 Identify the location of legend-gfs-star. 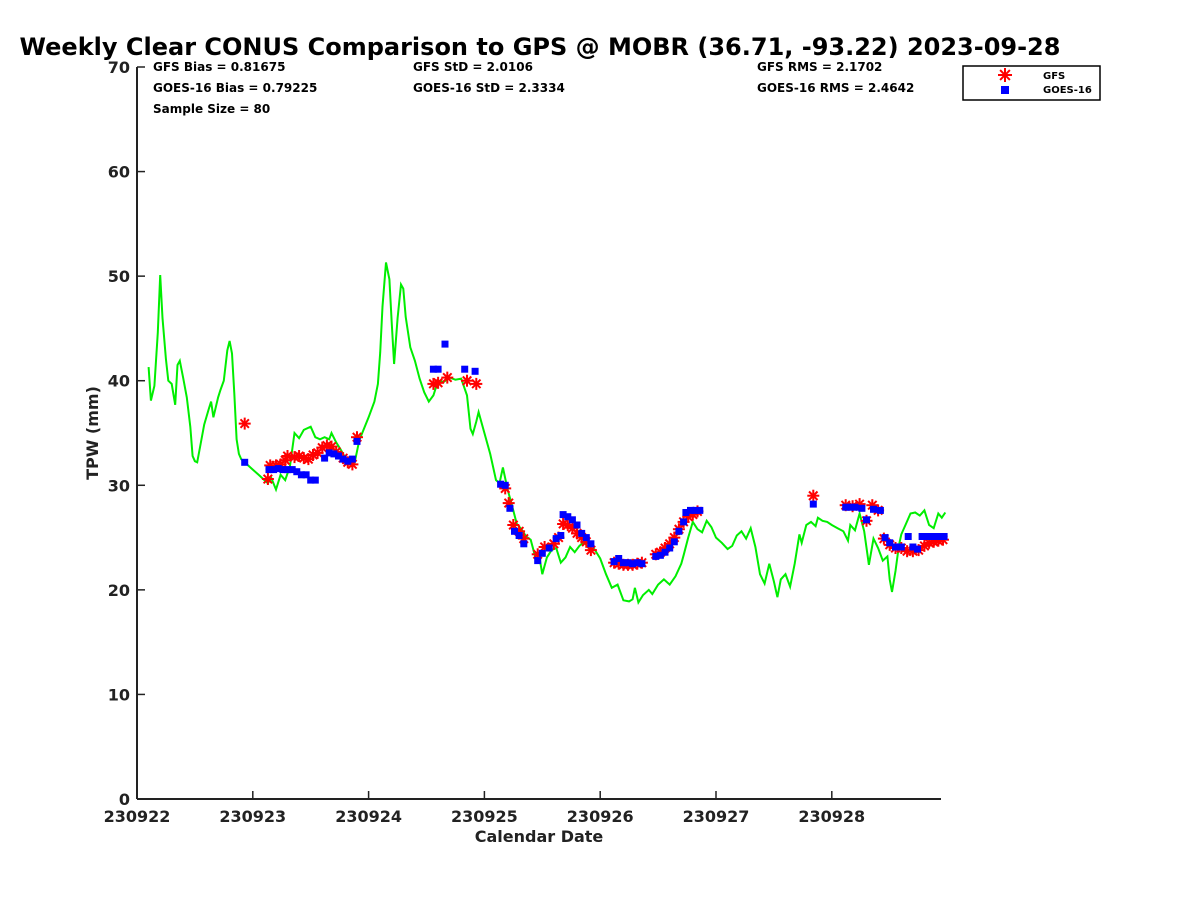
(1005, 75).